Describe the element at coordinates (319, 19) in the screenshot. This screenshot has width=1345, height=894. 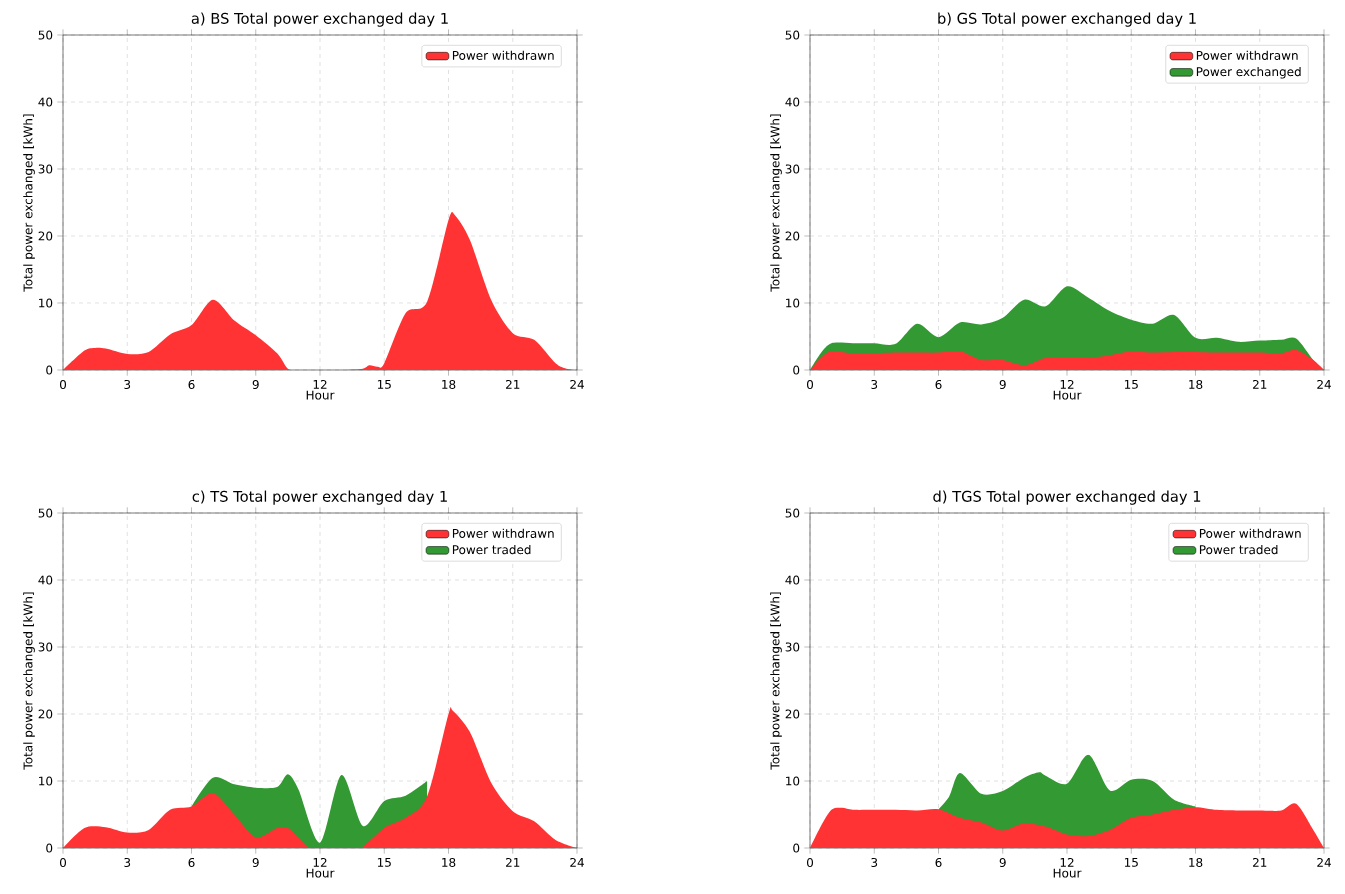
I see `chart-title: a) BS Total power exchanged day 1` at that location.